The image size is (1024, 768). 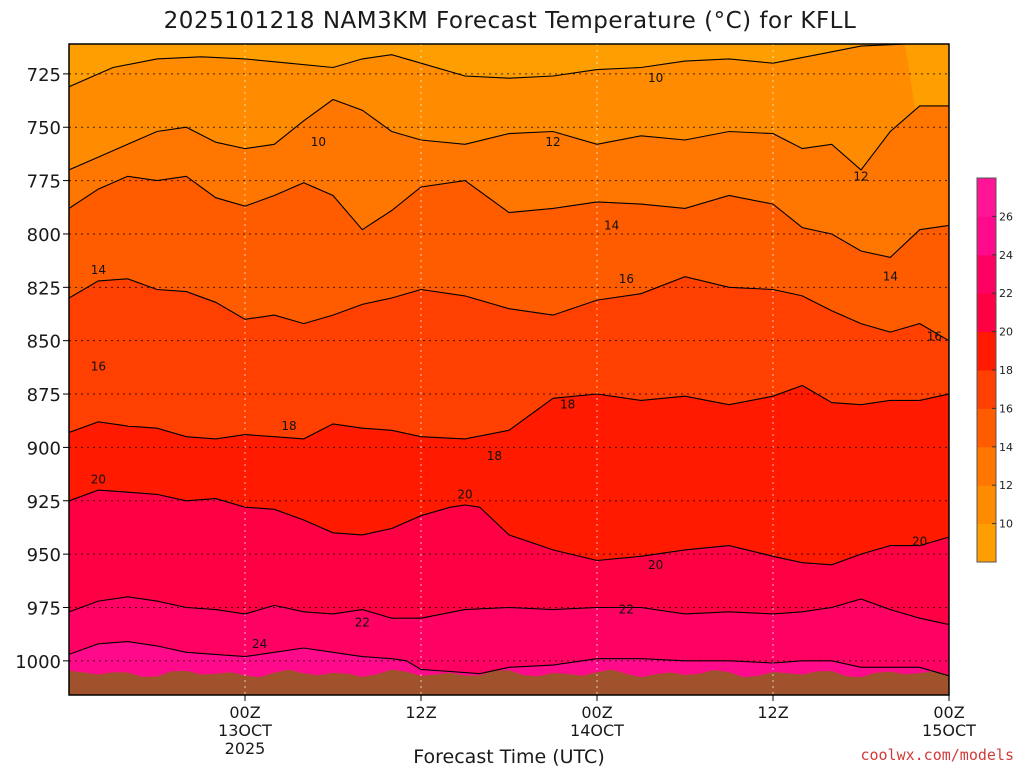 What do you see at coordinates (44, 235) in the screenshot?
I see `y-tick-label-800: 800` at bounding box center [44, 235].